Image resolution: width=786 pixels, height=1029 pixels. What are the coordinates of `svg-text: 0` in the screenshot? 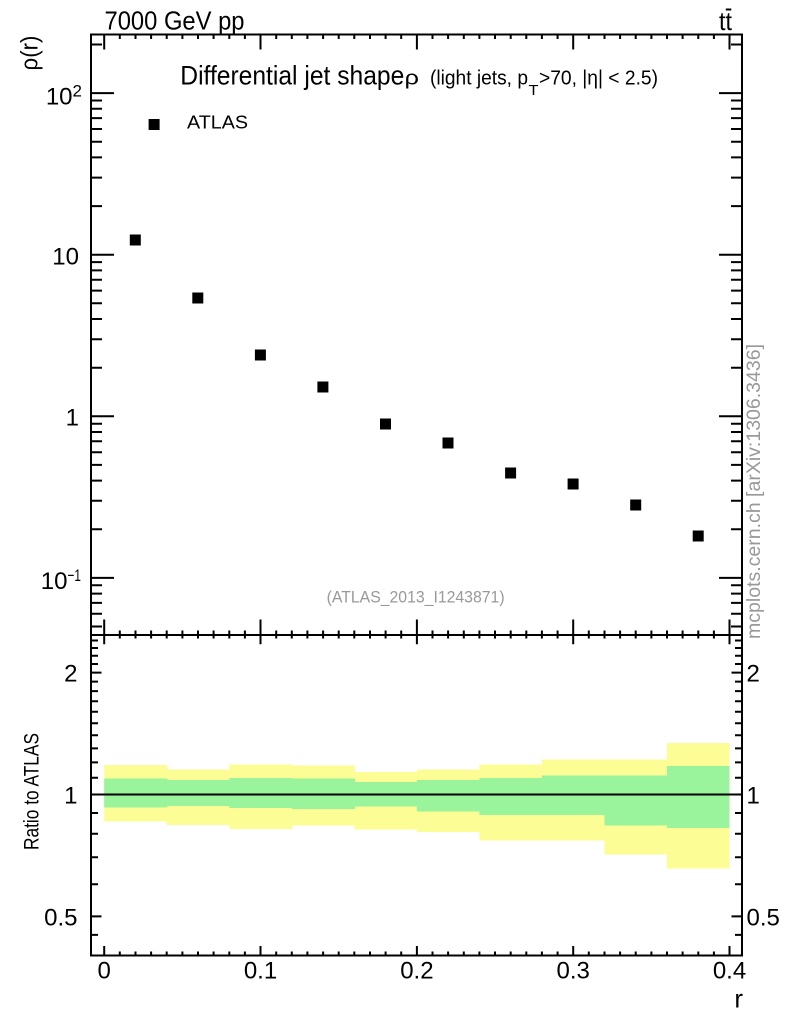 It's located at (104, 970).